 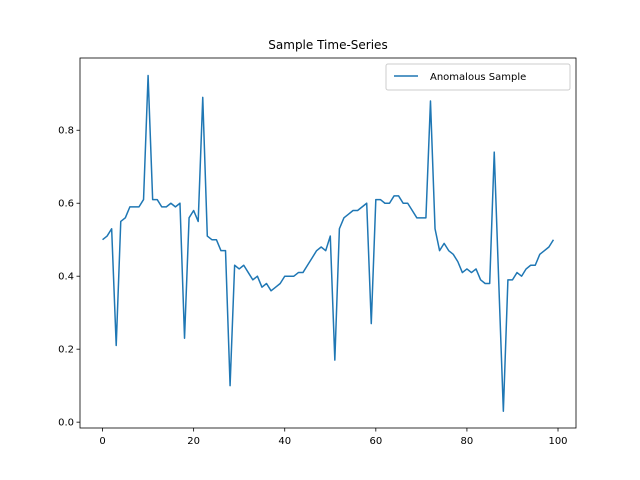 I want to click on x-tick-label: 80, so click(x=467, y=441).